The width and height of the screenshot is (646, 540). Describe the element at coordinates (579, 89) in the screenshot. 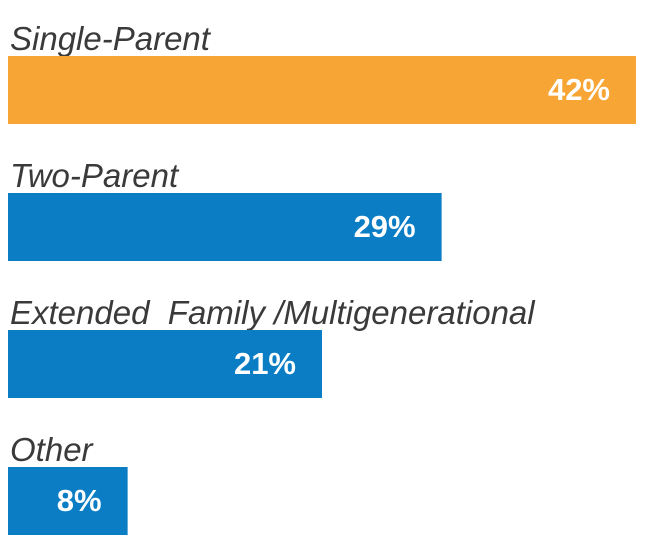

I see `value-label: 42%` at that location.